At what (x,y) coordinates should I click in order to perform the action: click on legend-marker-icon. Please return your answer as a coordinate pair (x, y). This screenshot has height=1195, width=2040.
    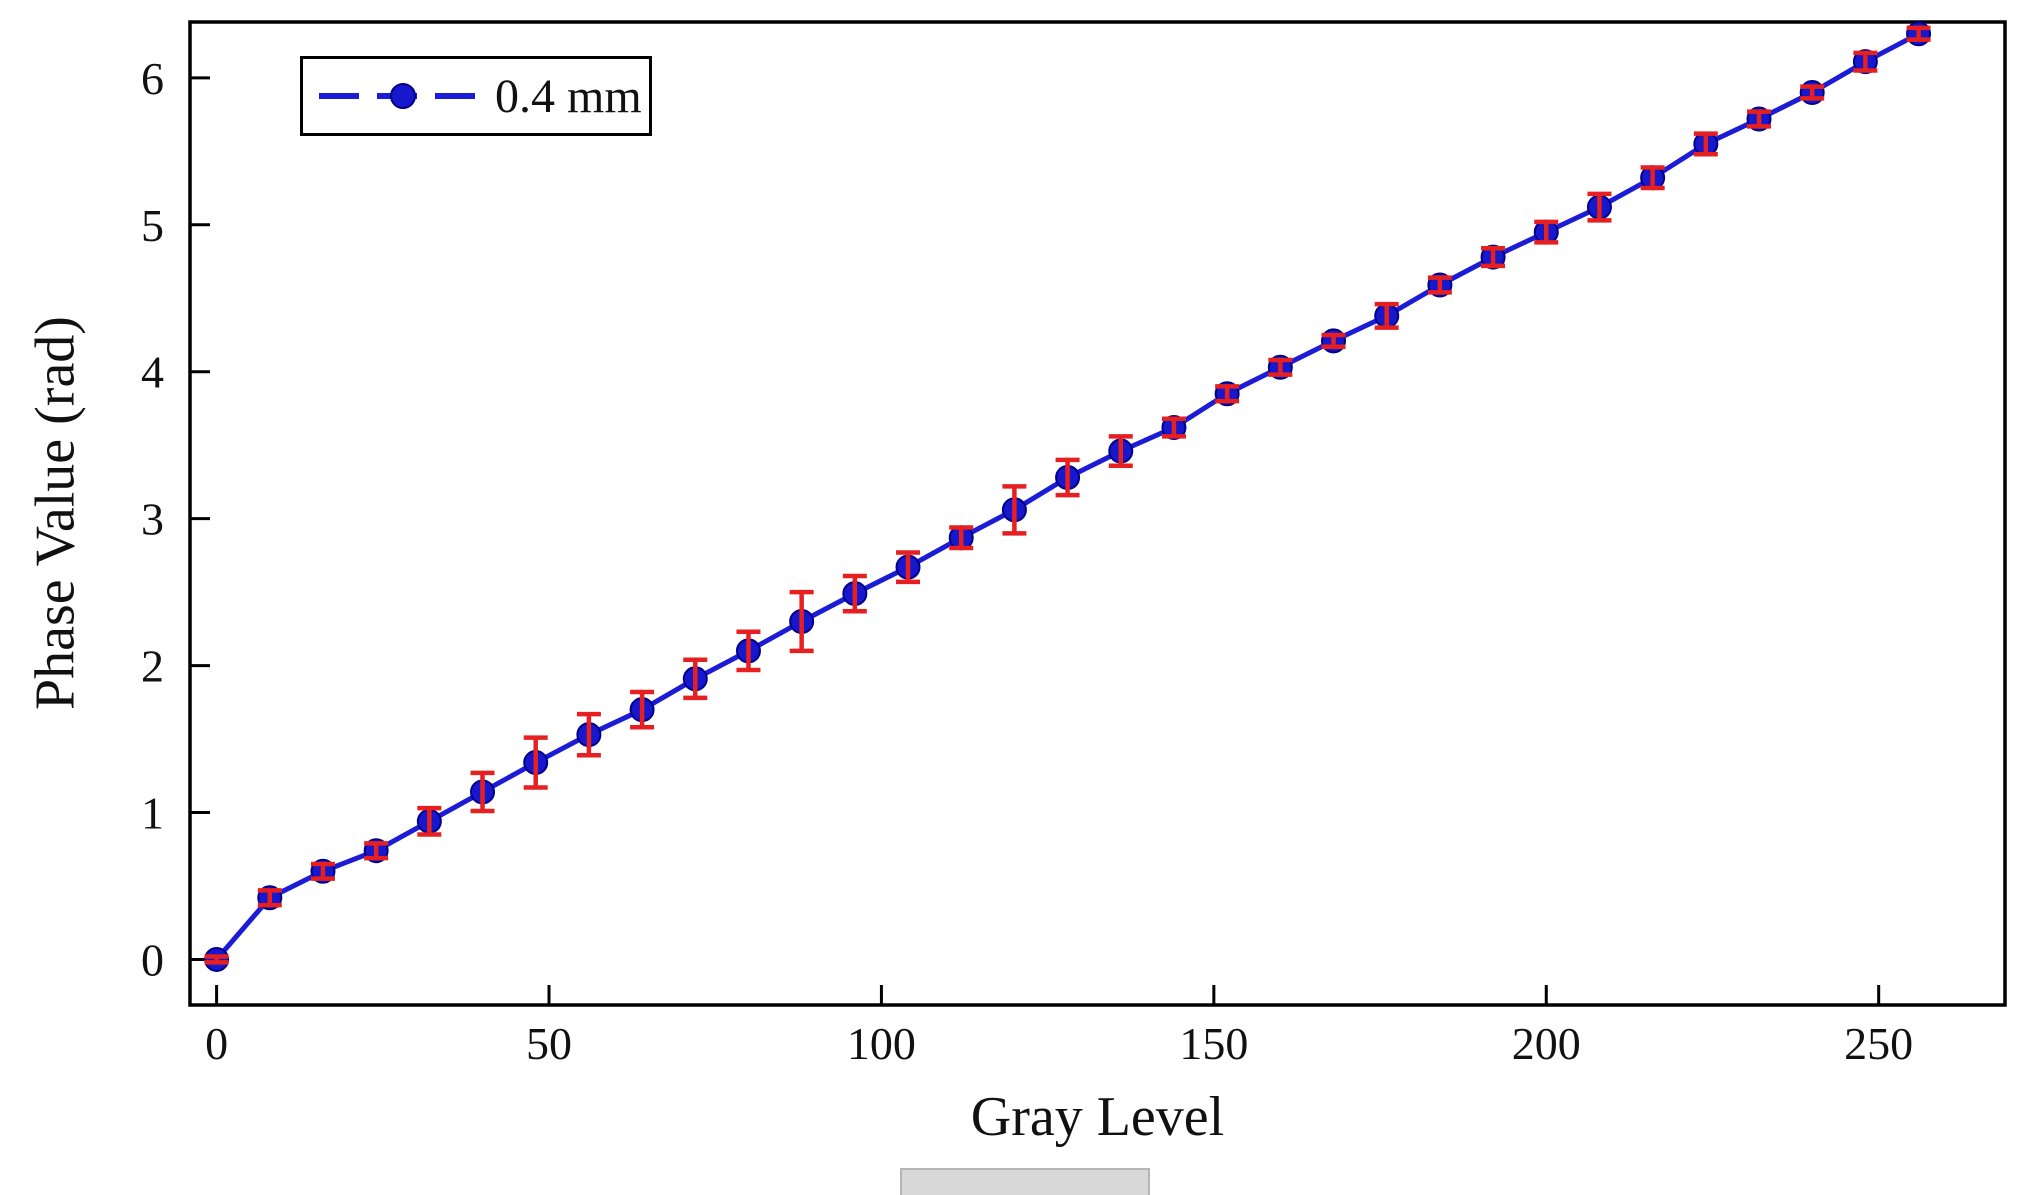
    Looking at the image, I should click on (403, 96).